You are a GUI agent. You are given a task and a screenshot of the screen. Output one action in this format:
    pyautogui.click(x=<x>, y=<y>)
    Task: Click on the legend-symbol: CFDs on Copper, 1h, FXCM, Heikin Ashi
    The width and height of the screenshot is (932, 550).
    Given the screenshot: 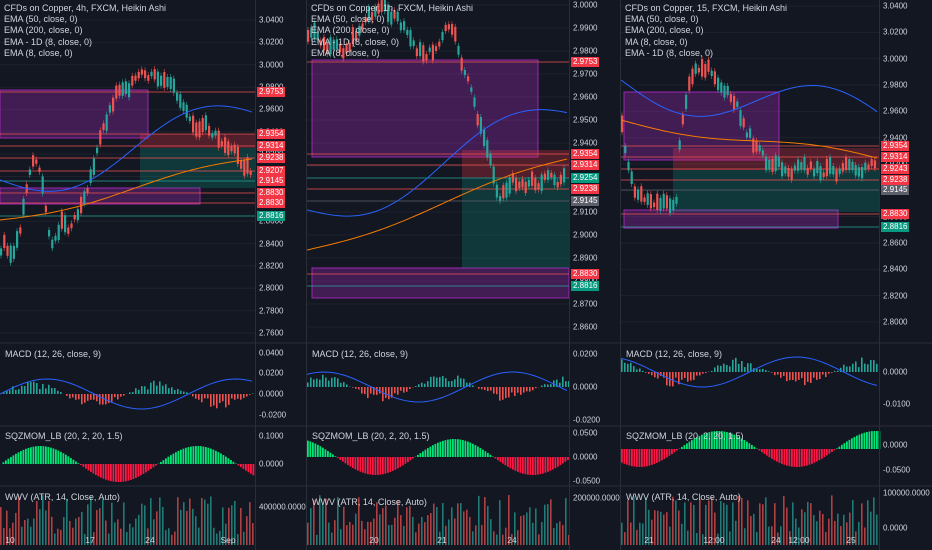 What is the action you would take?
    pyautogui.click(x=392, y=8)
    